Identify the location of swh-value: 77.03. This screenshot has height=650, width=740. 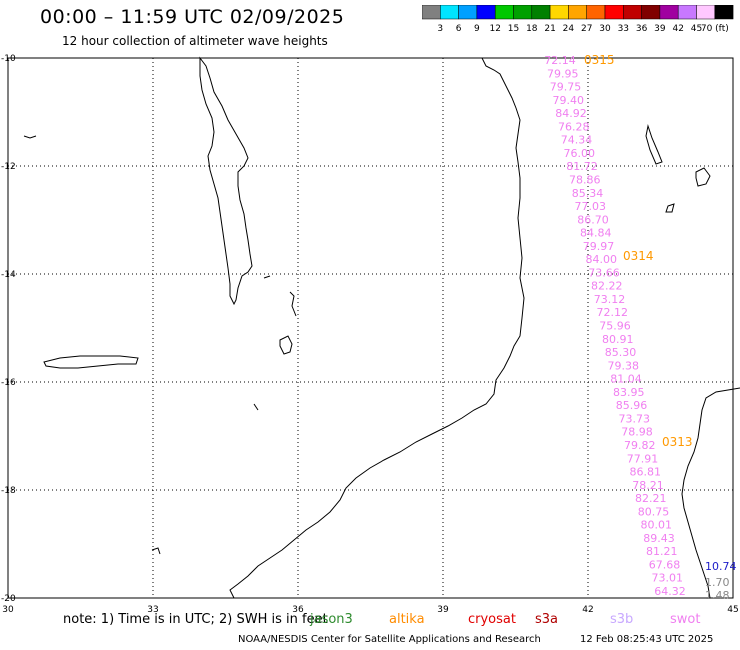
(591, 206).